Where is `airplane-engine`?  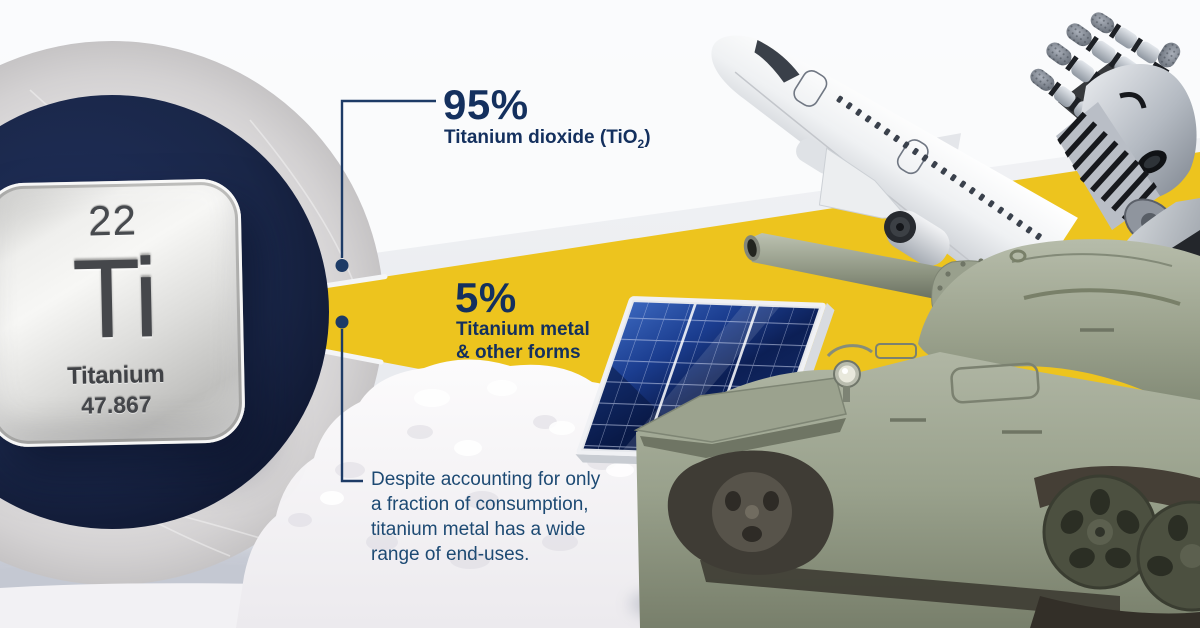
airplane-engine is located at coordinates (917, 238).